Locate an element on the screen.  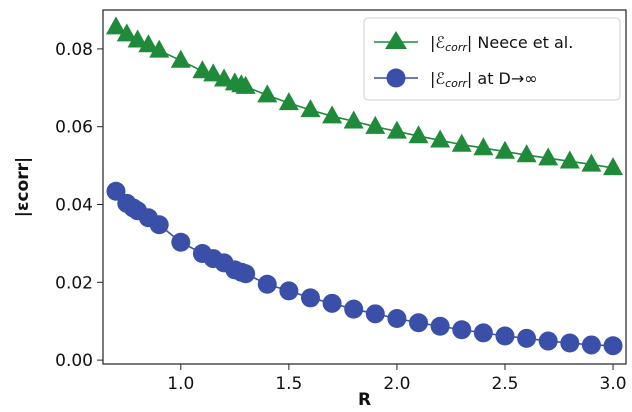
legend-label: |ℰcorr| at D→∞ is located at coordinates (484, 79).